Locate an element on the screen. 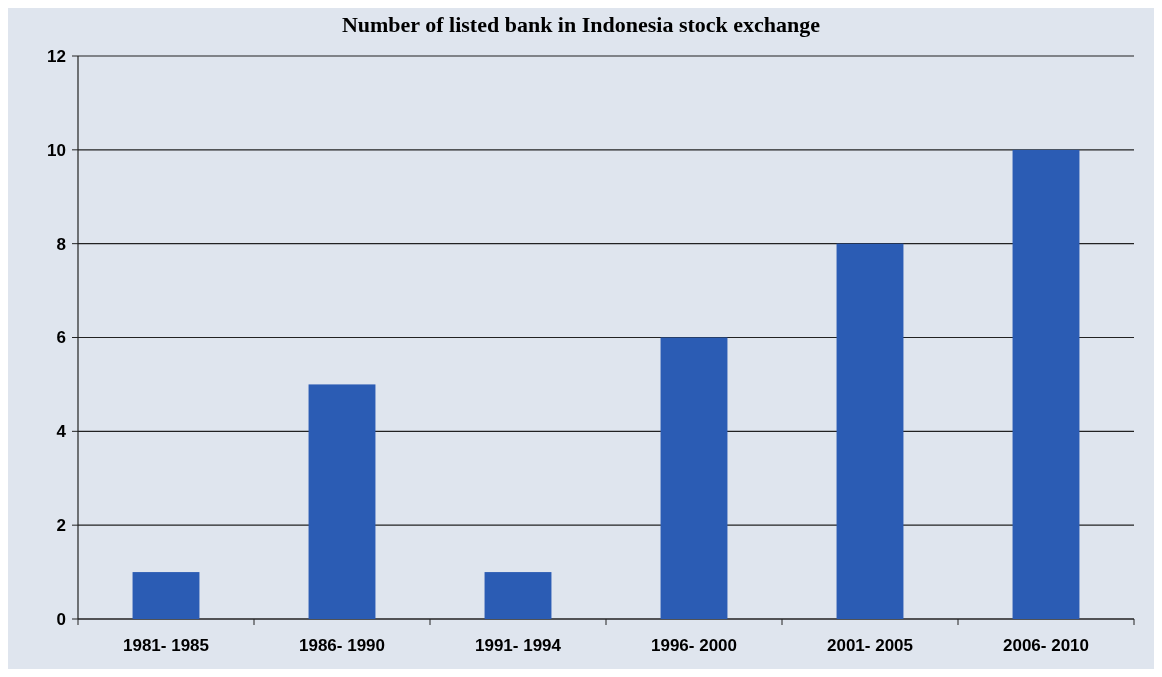 The width and height of the screenshot is (1162, 677). y-tick-label: 4 is located at coordinates (61, 432).